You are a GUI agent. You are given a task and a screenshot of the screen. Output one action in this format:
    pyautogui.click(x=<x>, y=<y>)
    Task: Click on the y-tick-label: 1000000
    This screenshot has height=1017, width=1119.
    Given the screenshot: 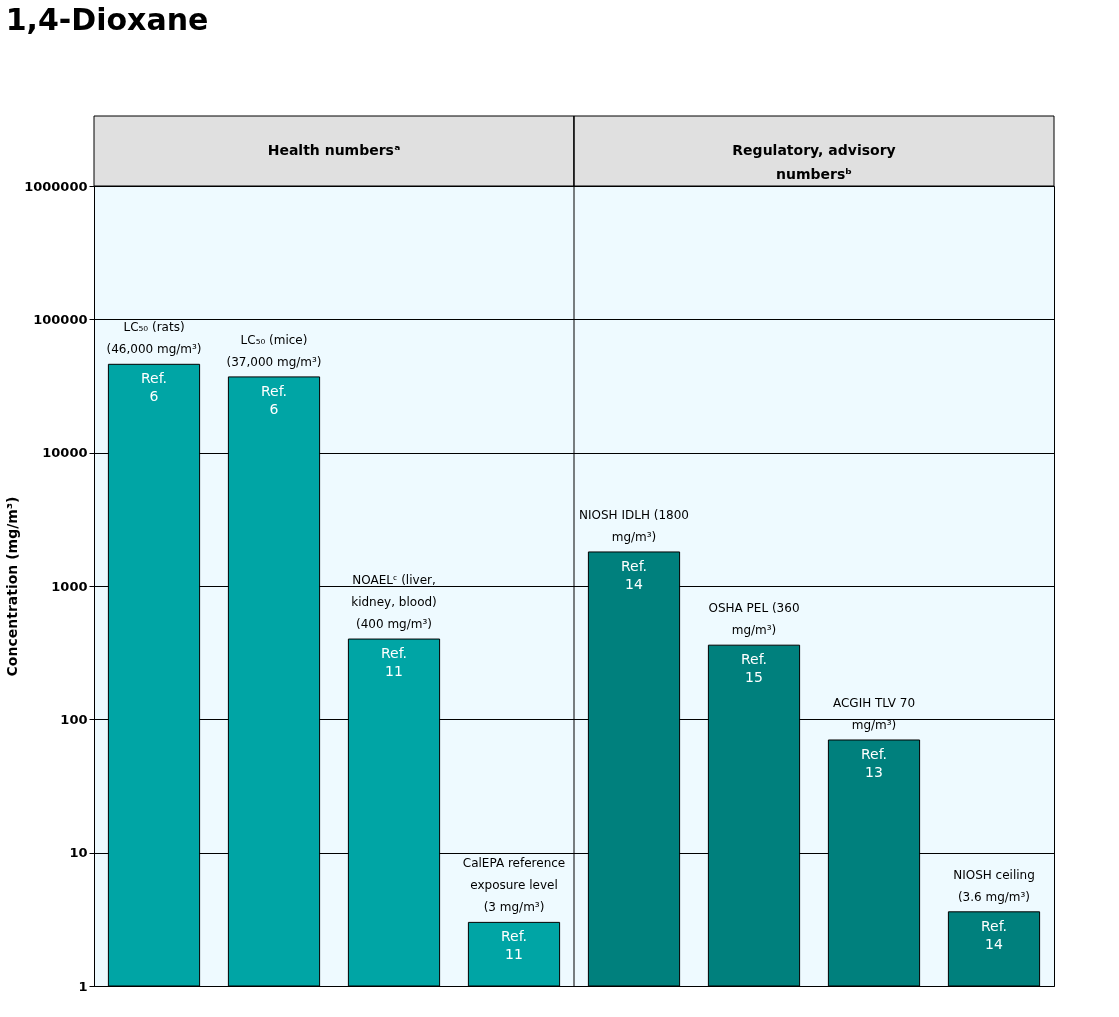 What is the action you would take?
    pyautogui.click(x=56, y=186)
    